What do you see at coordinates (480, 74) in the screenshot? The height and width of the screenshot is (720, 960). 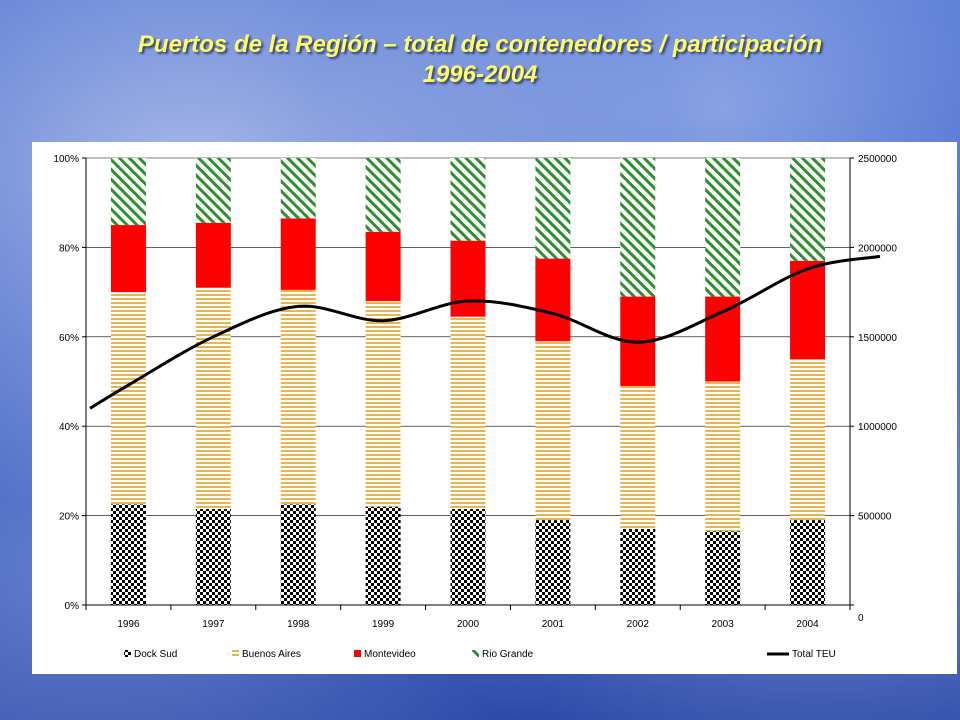 I see `chart-title-line2: 1996-2004` at bounding box center [480, 74].